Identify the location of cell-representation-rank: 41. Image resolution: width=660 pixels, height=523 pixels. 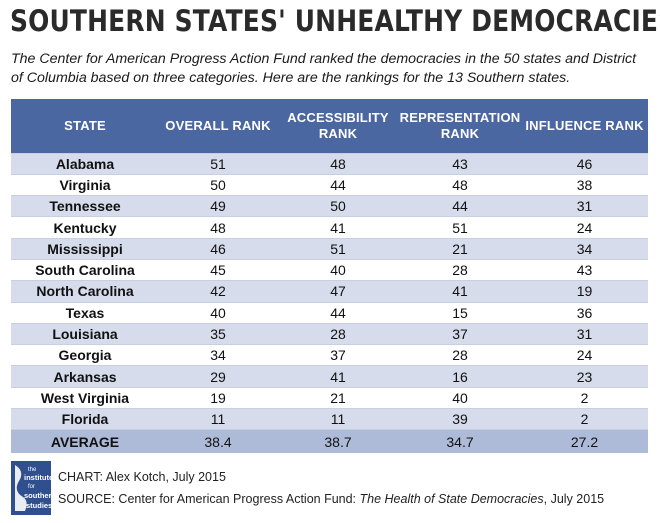
(460, 291).